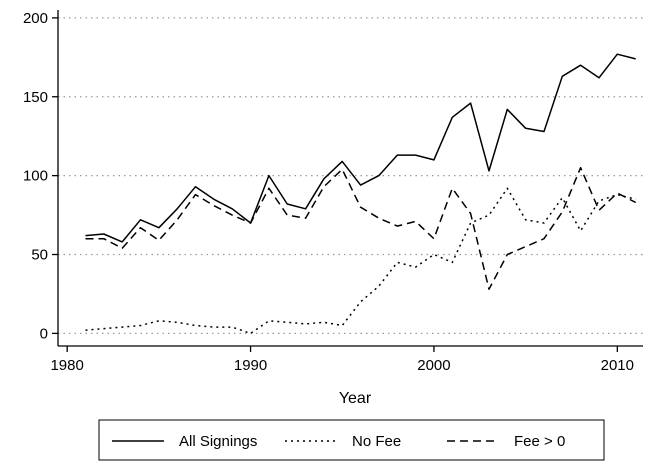 The image size is (645, 461). I want to click on y-tick-label-0: 0, so click(44, 333).